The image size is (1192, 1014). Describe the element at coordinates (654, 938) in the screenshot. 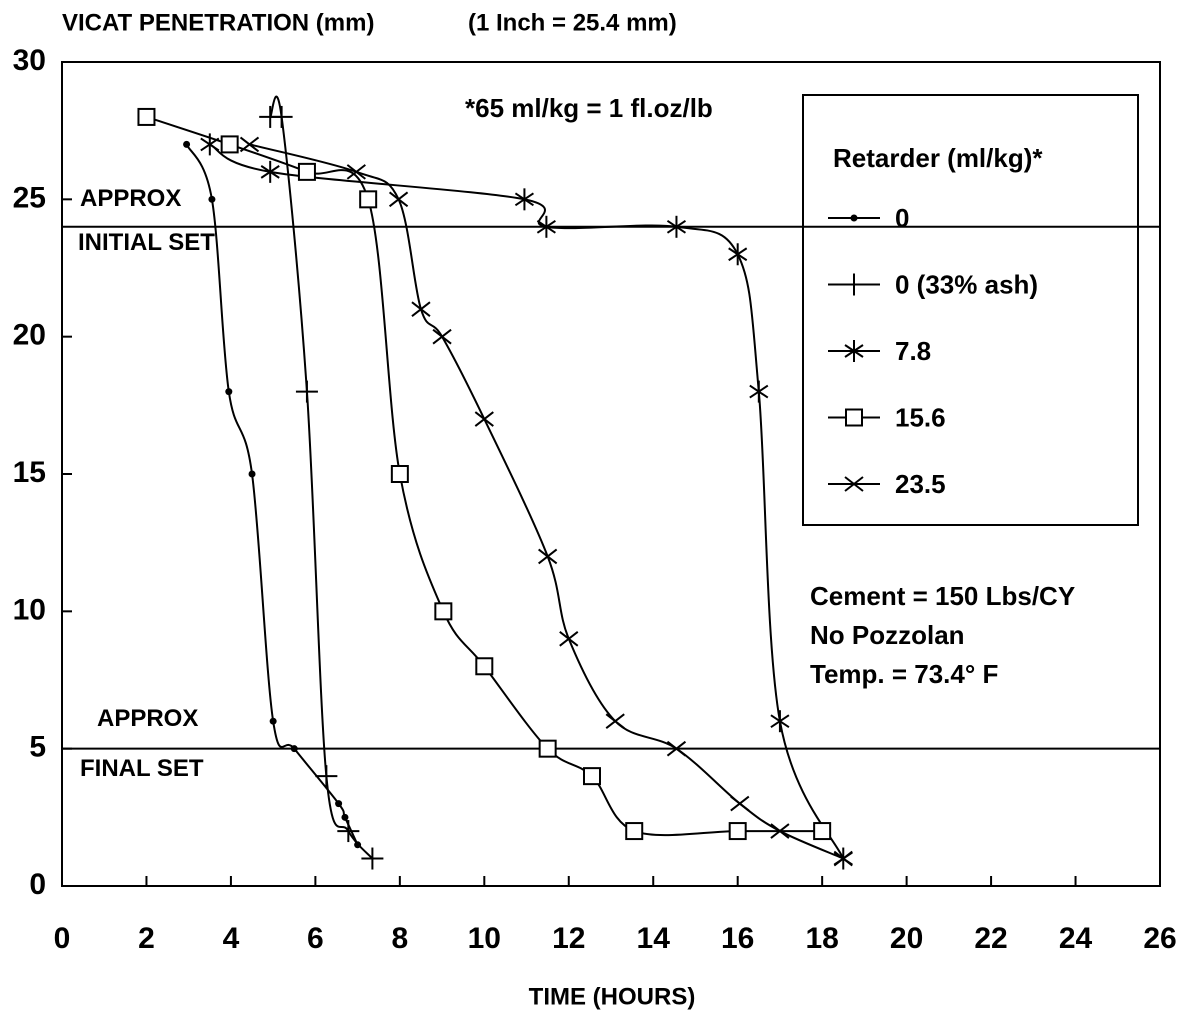

I see `x-tick-label: 14` at that location.